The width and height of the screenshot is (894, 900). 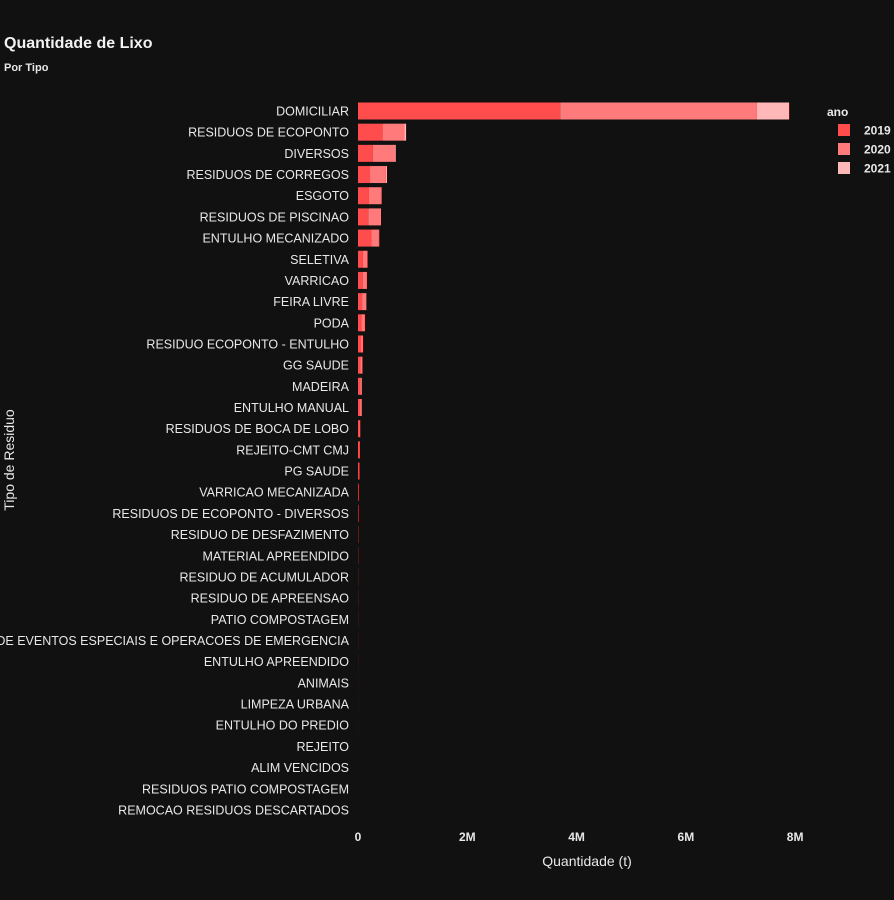 What do you see at coordinates (837, 112) in the screenshot?
I see `legend-title: ano` at bounding box center [837, 112].